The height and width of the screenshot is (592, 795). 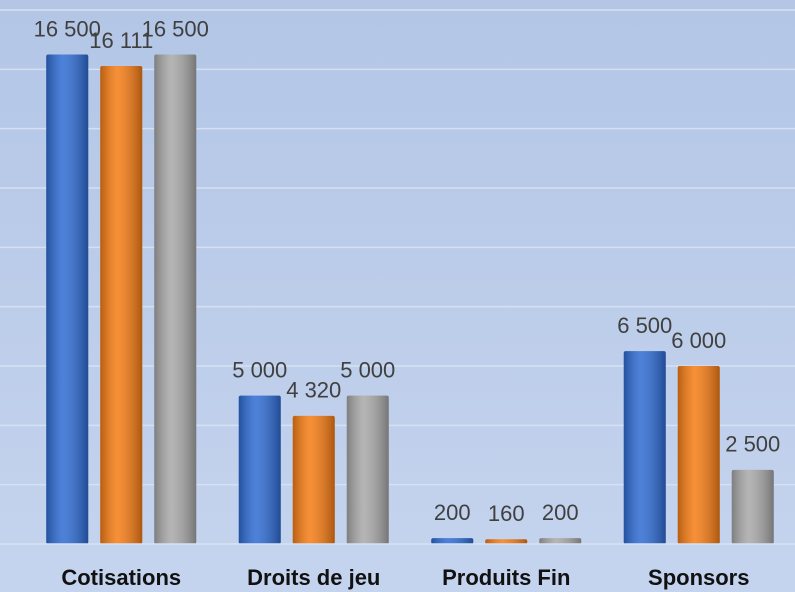 What do you see at coordinates (644, 325) in the screenshot?
I see `data-label: 6 500` at bounding box center [644, 325].